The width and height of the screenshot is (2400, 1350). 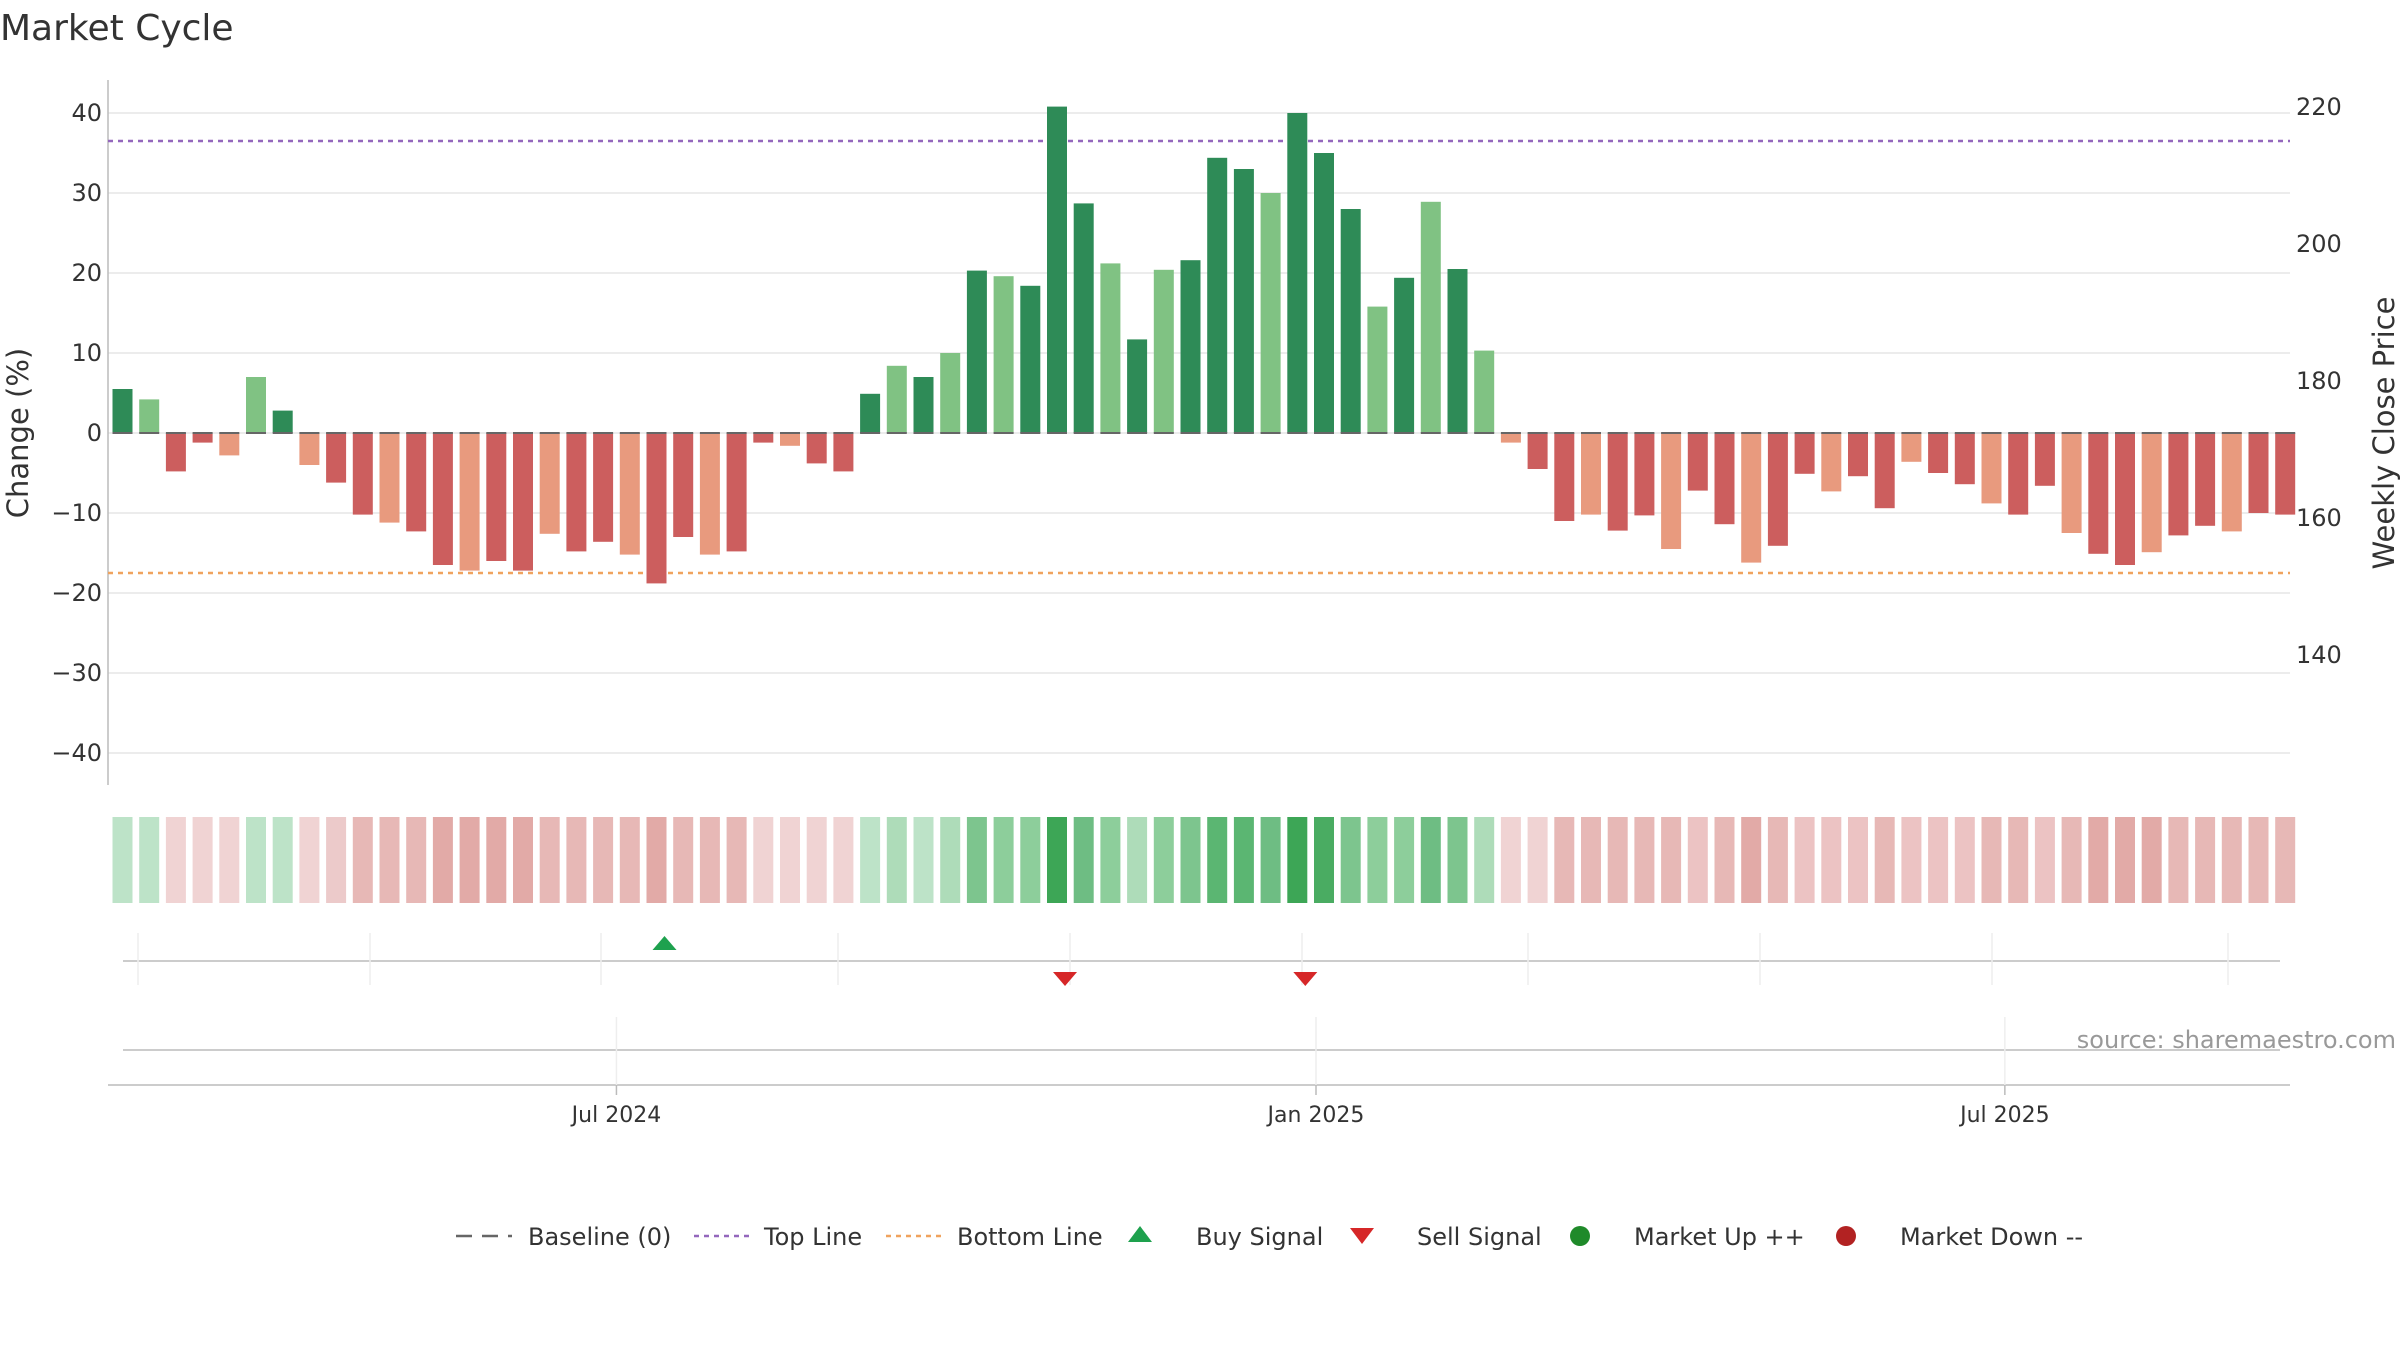 I want to click on x-tick-label: Jul 2025, so click(x=2004, y=1115).